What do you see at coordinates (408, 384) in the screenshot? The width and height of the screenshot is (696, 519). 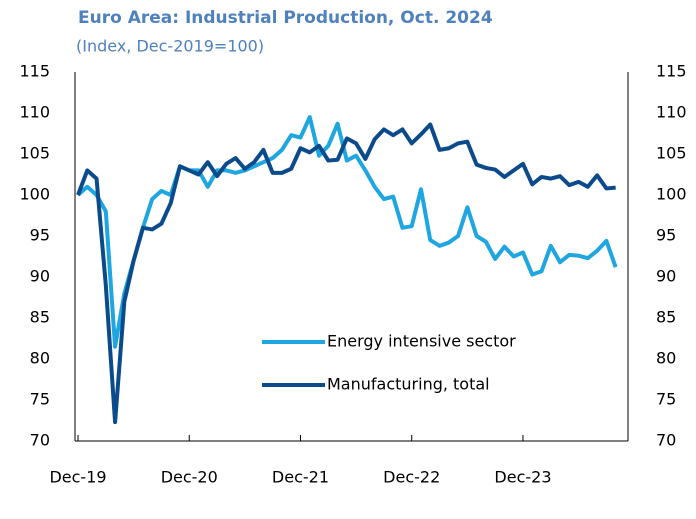 I see `legend-label: Manufacturing, total` at bounding box center [408, 384].